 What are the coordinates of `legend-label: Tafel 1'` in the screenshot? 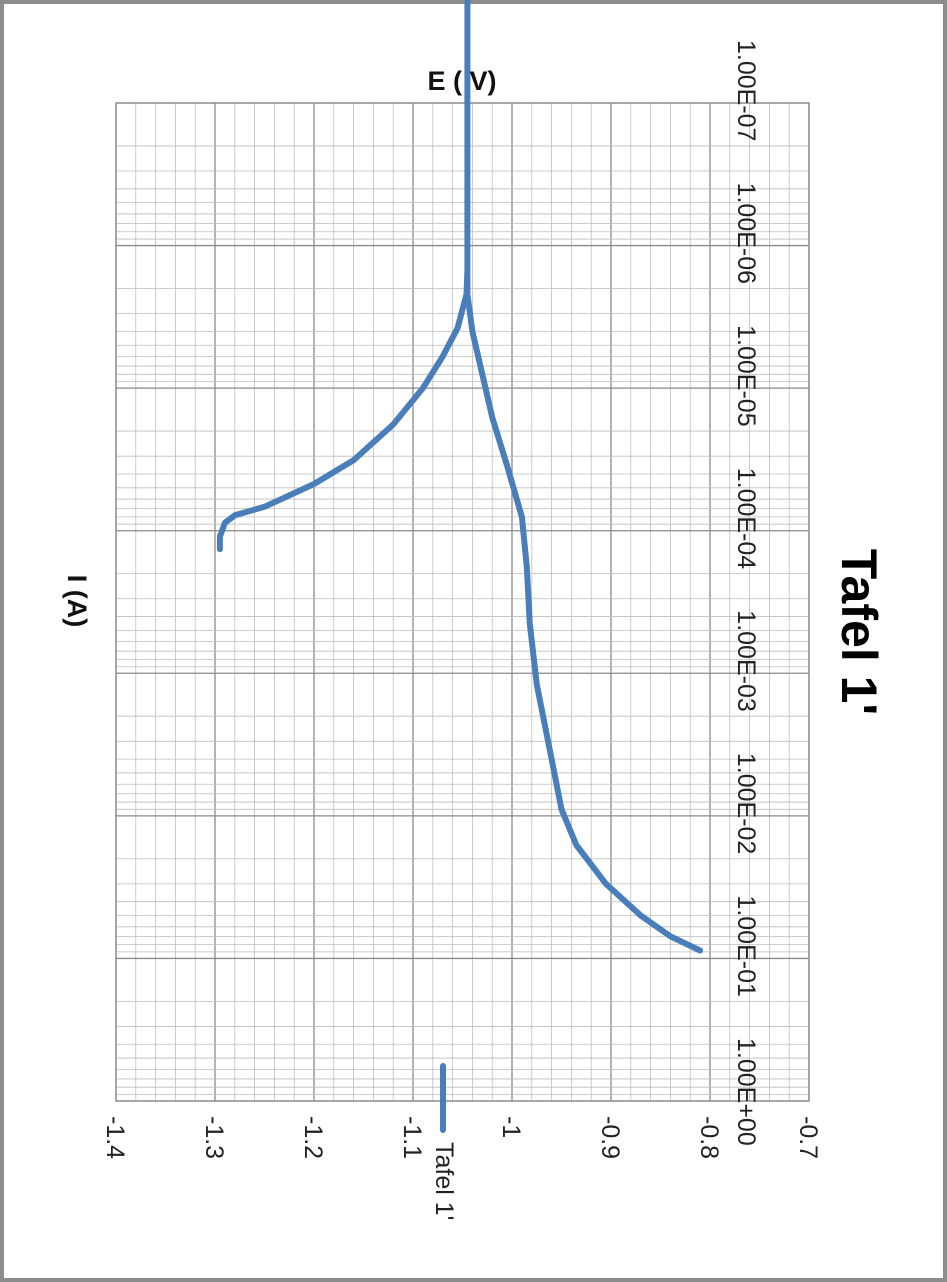 It's located at (444, 1181).